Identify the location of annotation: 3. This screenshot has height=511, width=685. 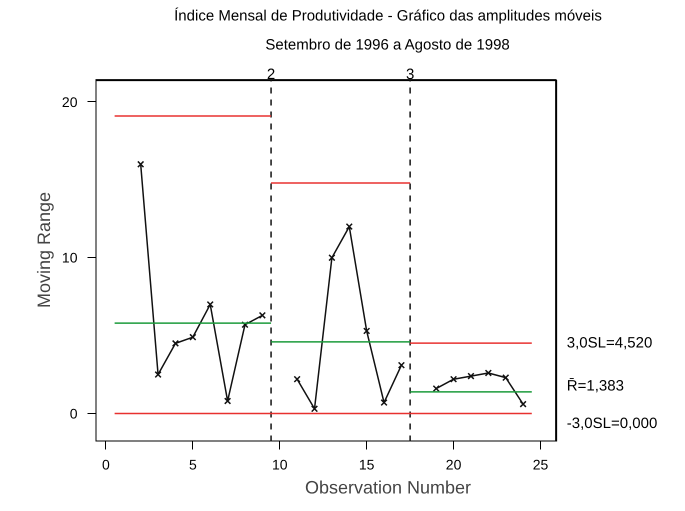
(410, 75).